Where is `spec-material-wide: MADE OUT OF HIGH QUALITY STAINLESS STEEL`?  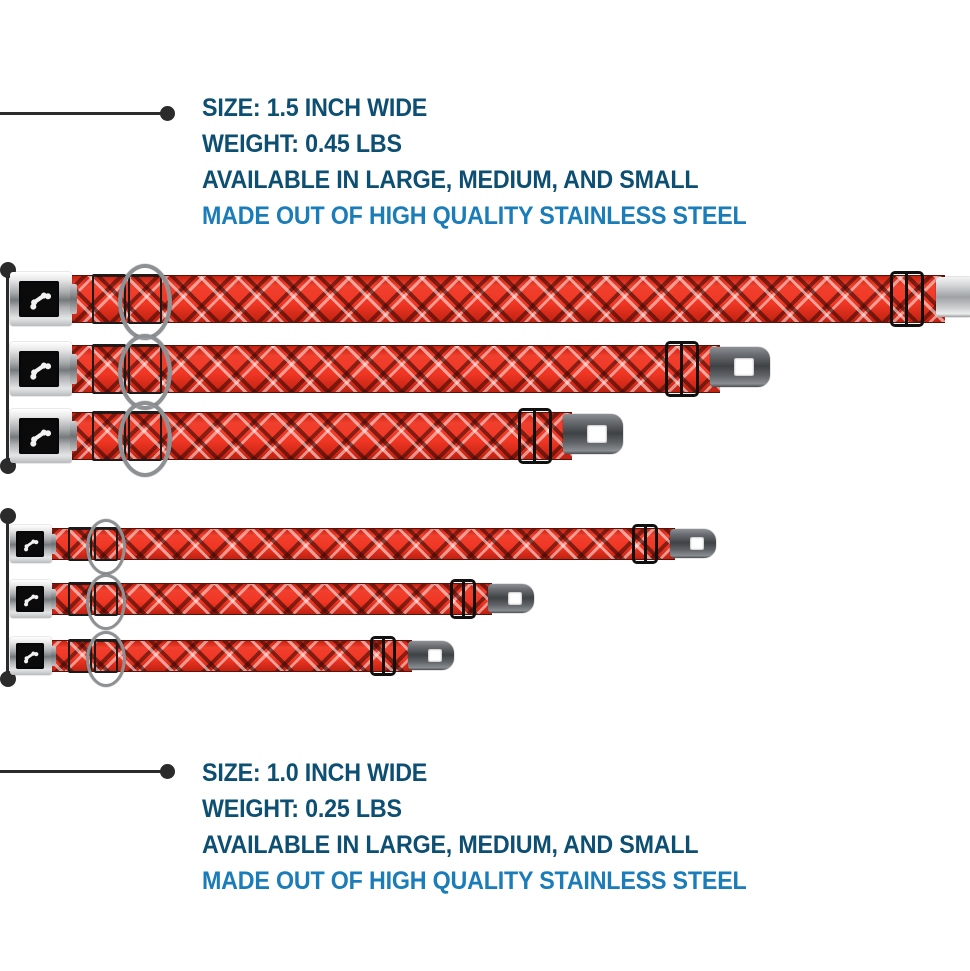 spec-material-wide: MADE OUT OF HIGH QUALITY STAINLESS STEEL is located at coordinates (474, 216).